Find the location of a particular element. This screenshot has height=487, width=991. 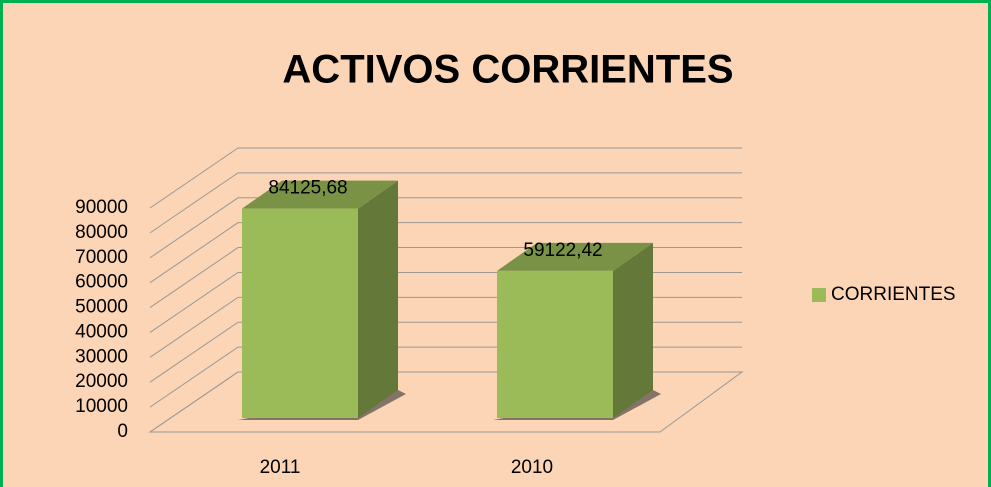

y-tick-label: 40000 is located at coordinates (101, 331).